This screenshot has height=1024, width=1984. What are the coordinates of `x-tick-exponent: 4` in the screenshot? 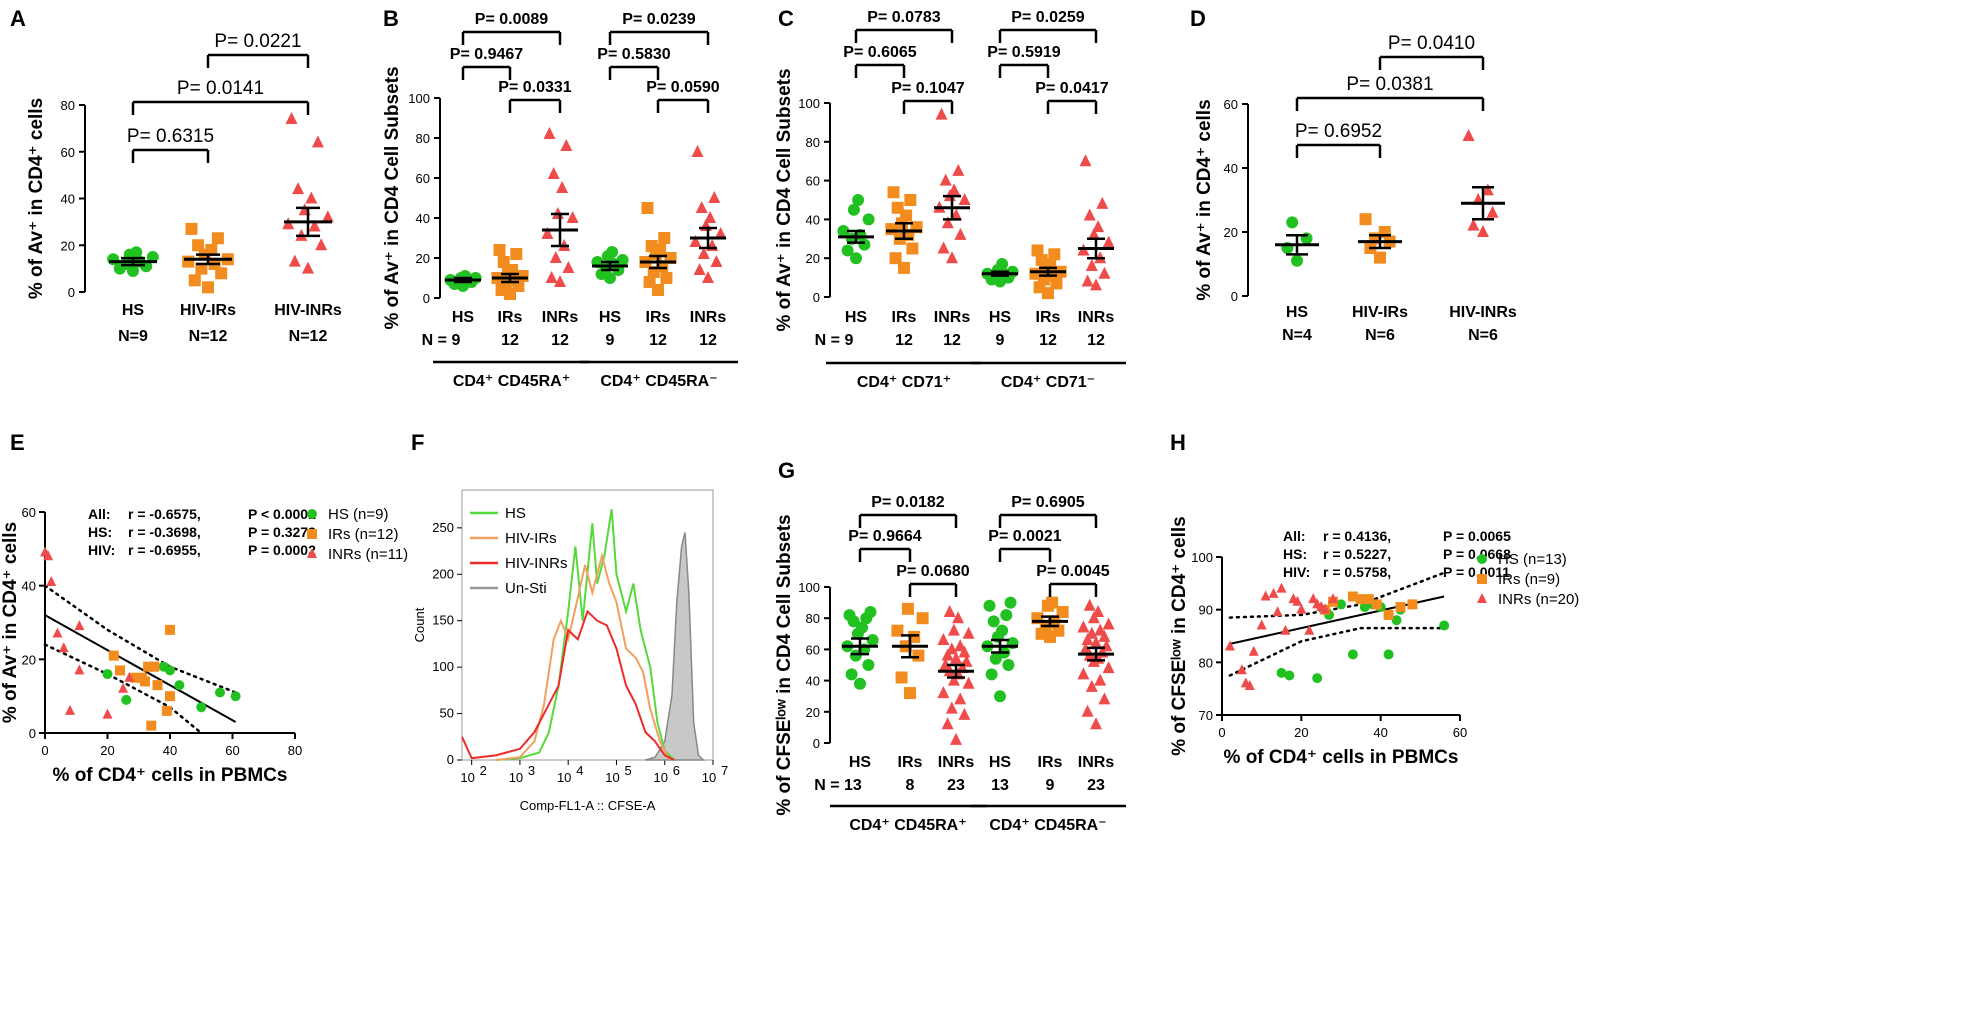 It's located at (579, 770).